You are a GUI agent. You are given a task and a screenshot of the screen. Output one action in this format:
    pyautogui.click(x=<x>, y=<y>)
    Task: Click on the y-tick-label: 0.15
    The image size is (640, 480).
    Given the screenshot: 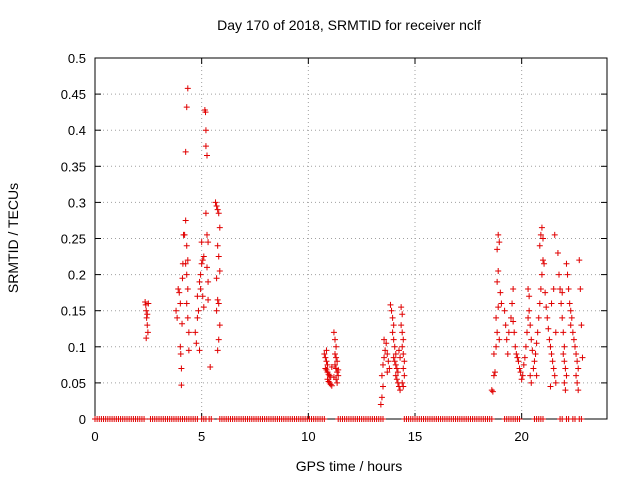 What is the action you would take?
    pyautogui.click(x=73, y=311)
    